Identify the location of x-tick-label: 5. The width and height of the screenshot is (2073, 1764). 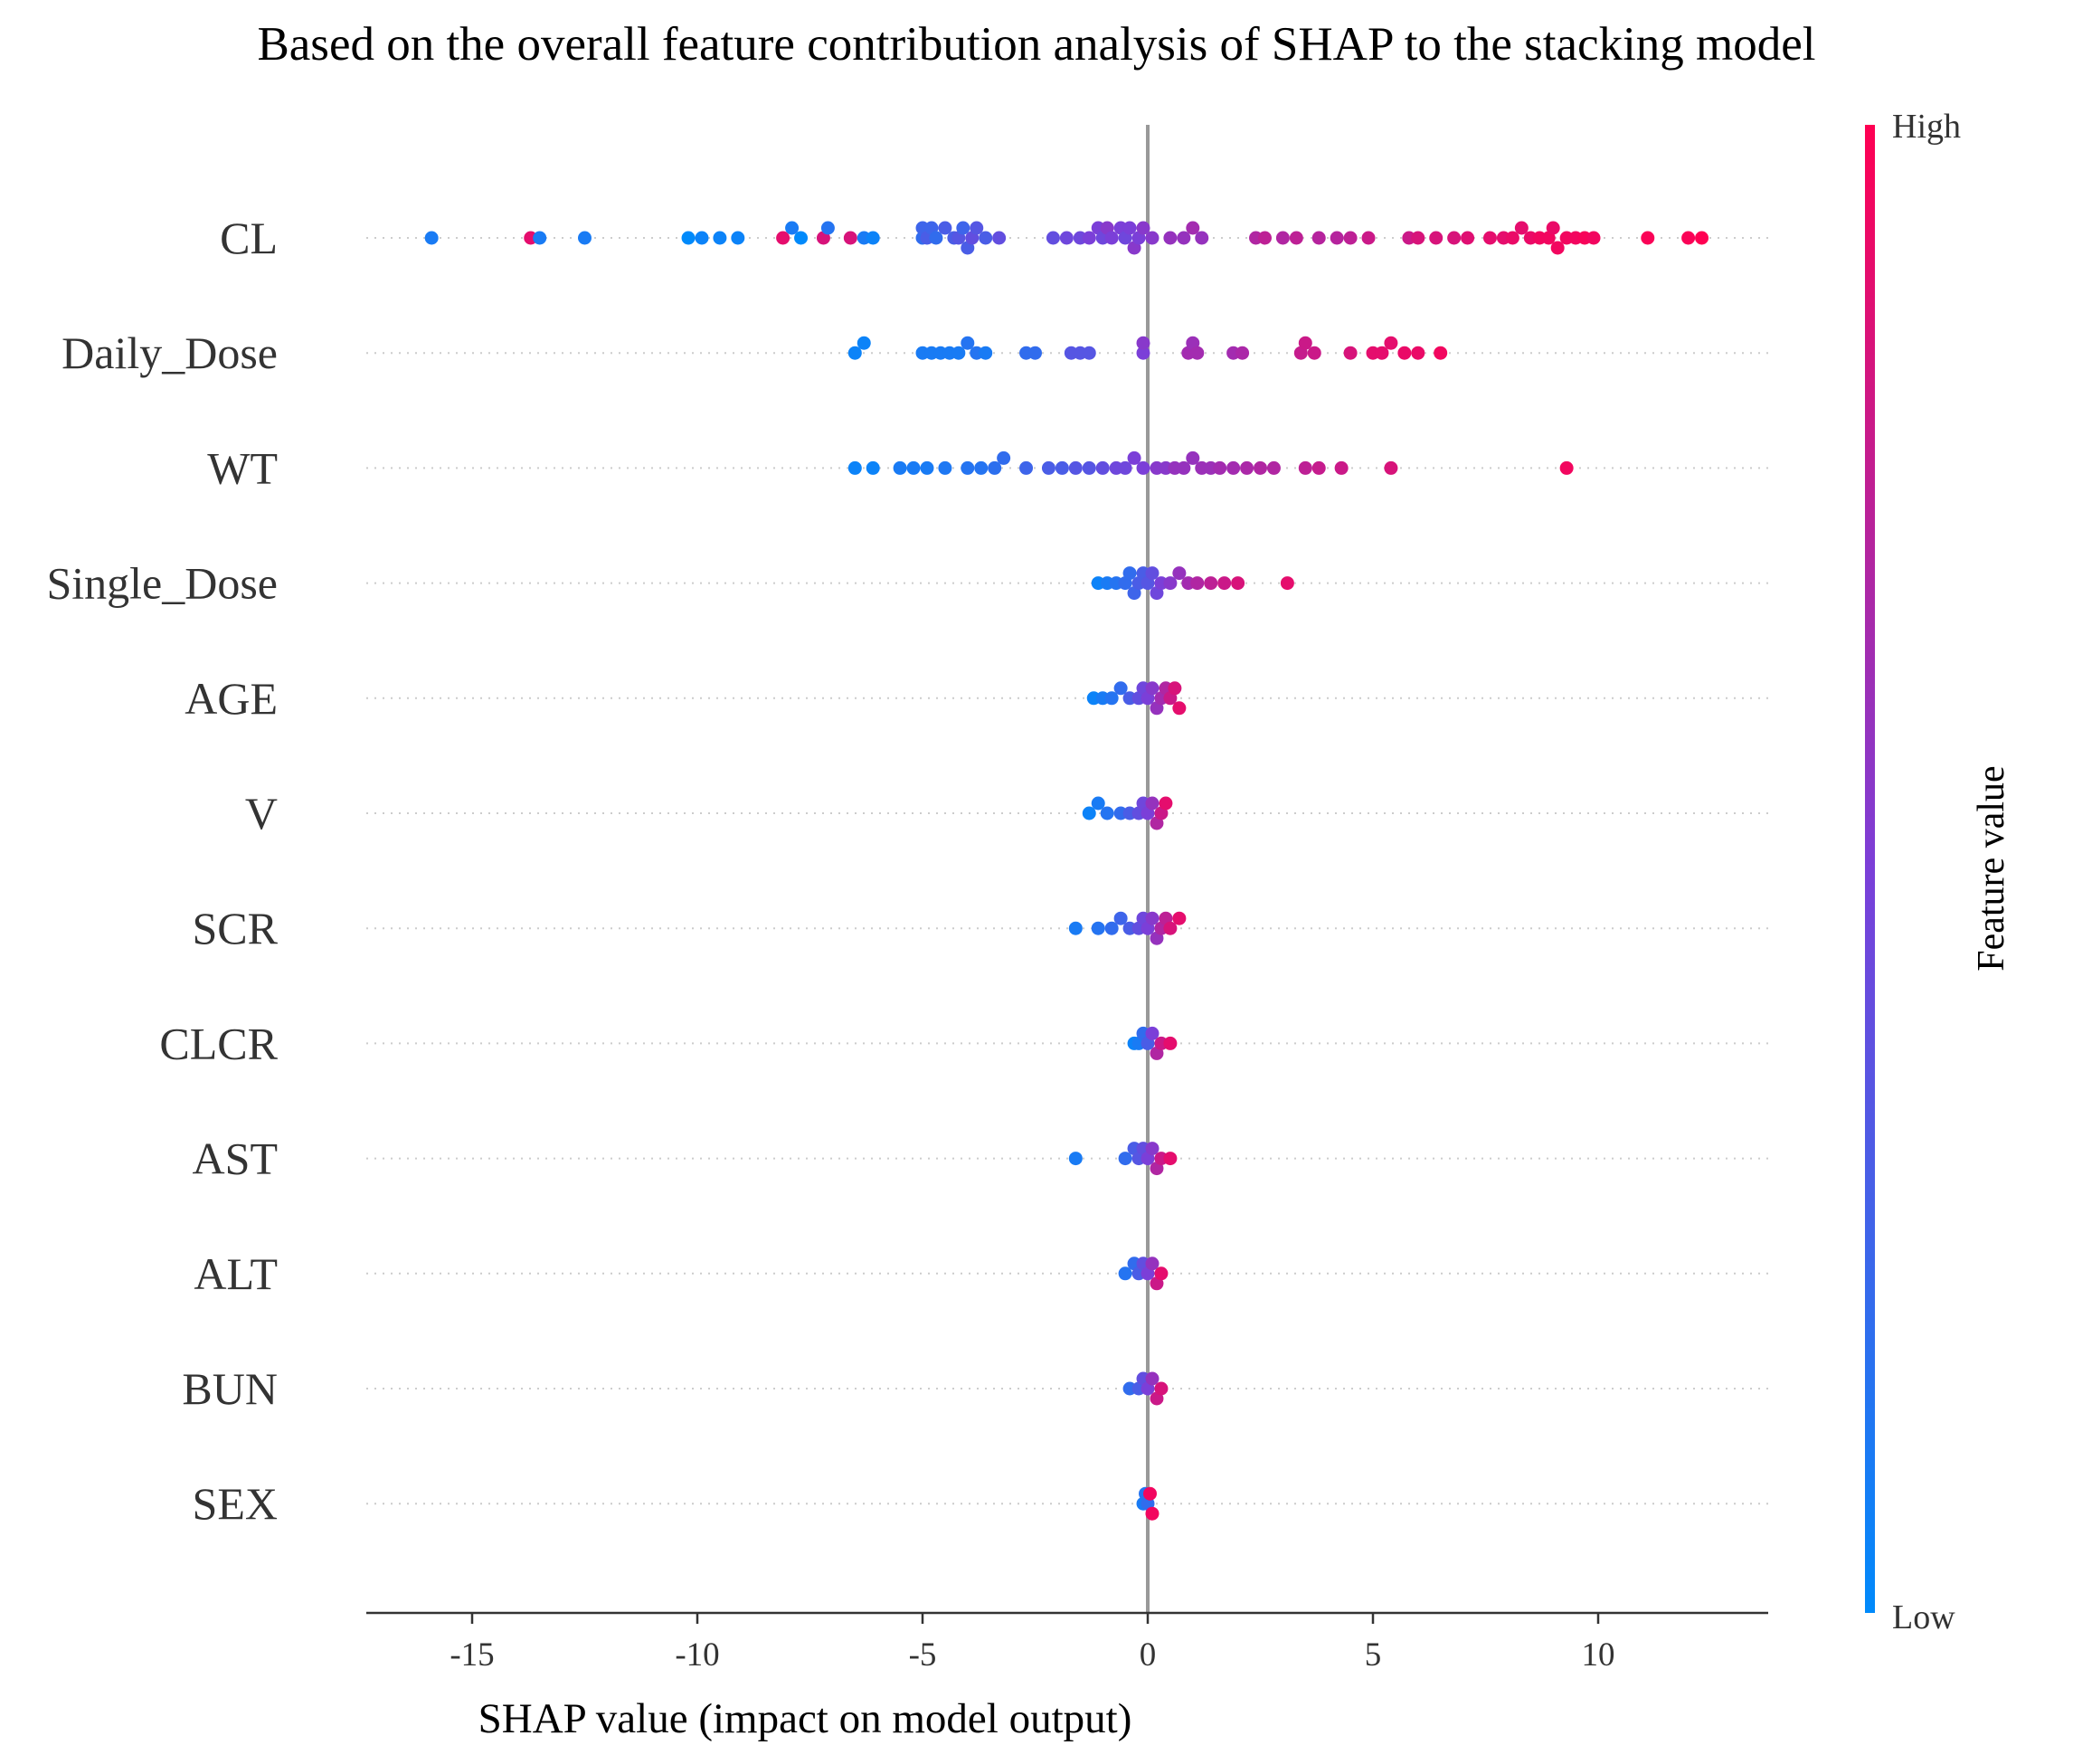
(1373, 1655).